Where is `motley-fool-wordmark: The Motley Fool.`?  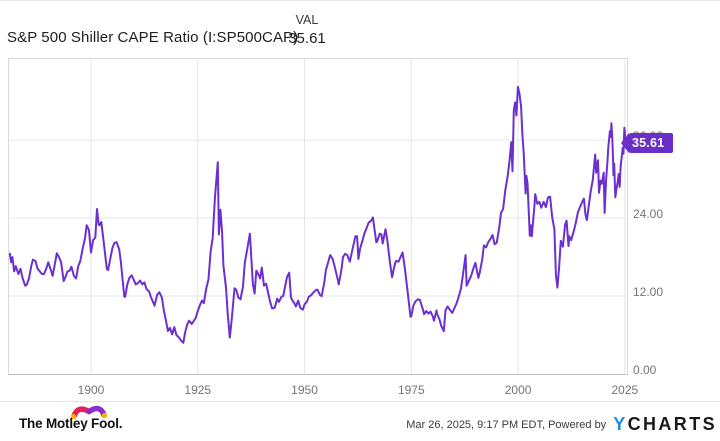 motley-fool-wordmark: The Motley Fool. is located at coordinates (71, 423).